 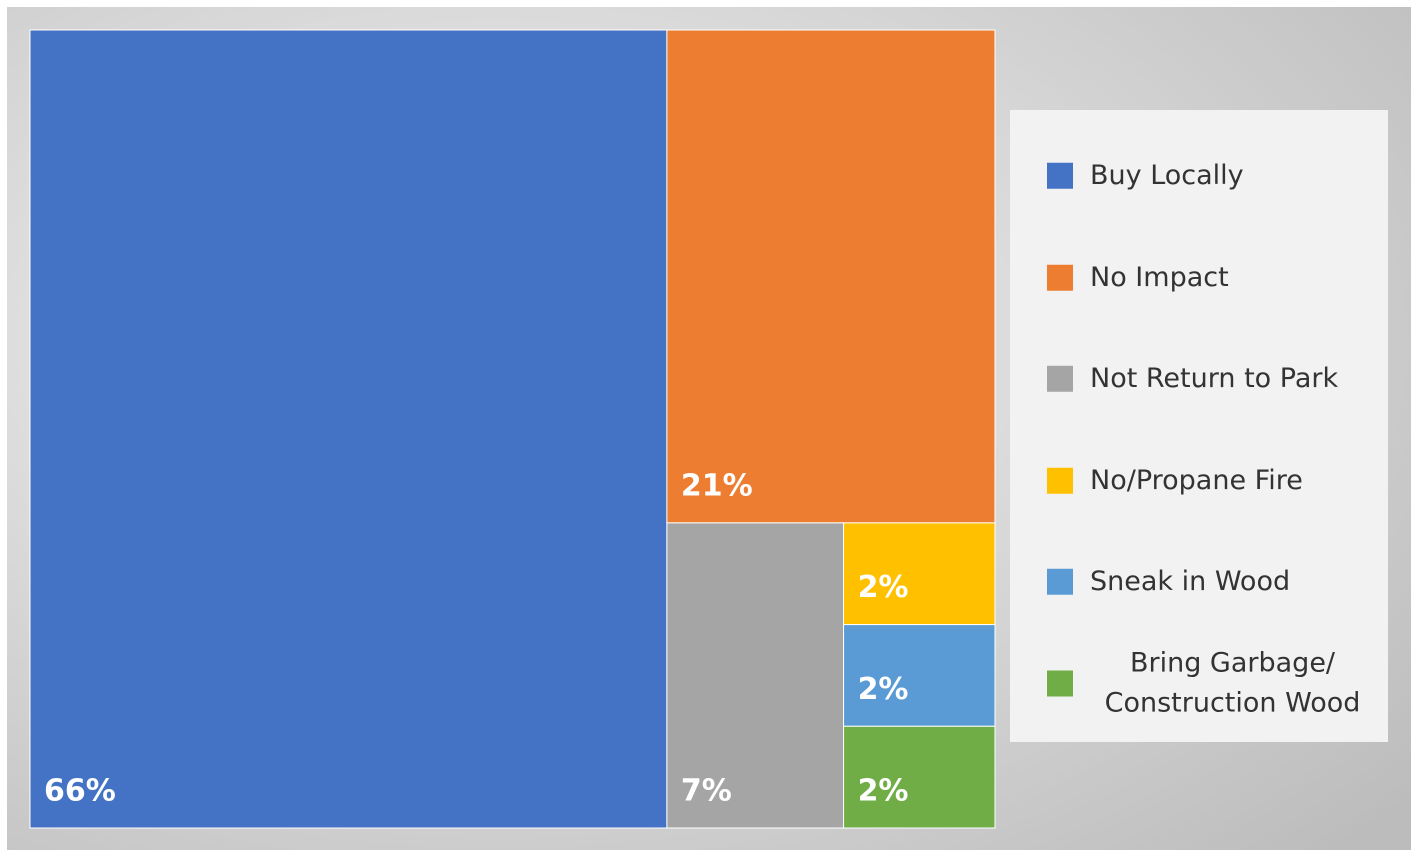 I want to click on legend-entry: Buy Locally, so click(x=1145, y=176).